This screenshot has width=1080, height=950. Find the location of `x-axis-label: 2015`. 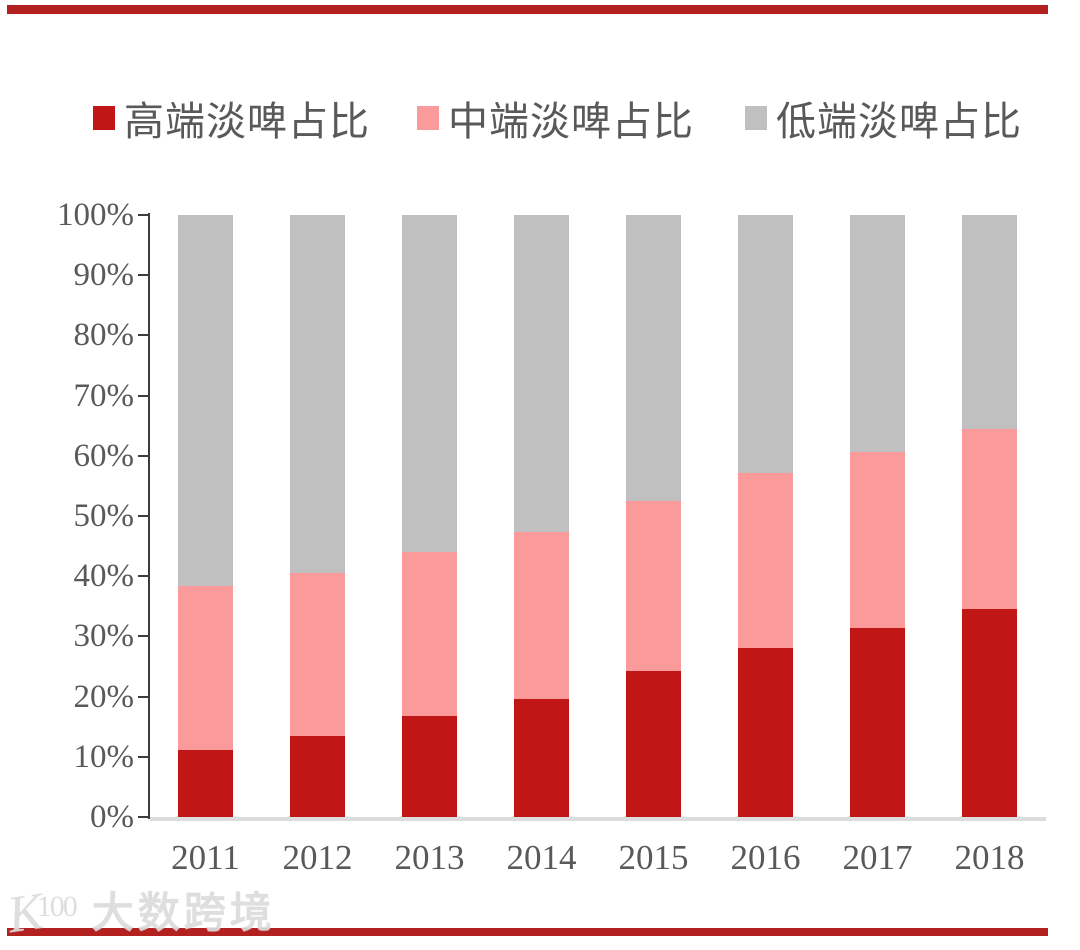

x-axis-label: 2015 is located at coordinates (653, 857).